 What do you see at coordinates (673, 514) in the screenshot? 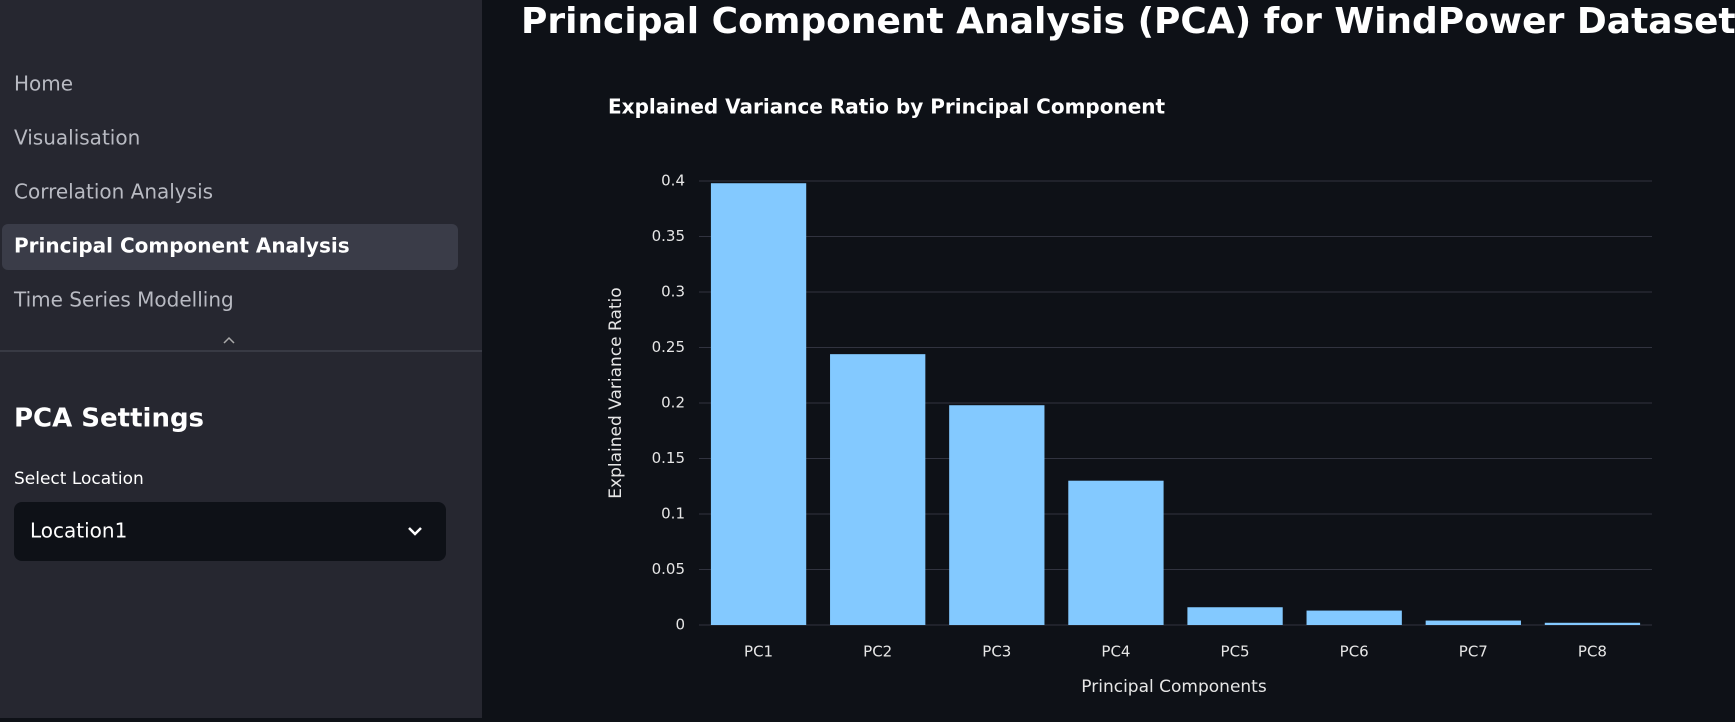
I see `y-tick-label: 0.1` at bounding box center [673, 514].